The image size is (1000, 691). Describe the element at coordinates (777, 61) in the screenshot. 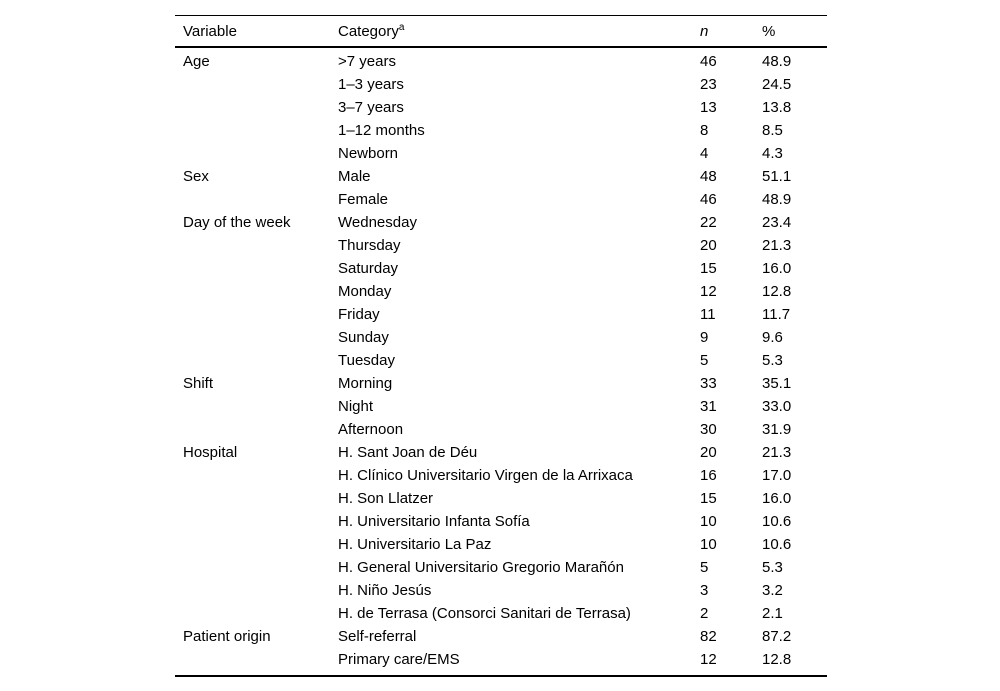

I see `cell-percent: 48.9` at that location.